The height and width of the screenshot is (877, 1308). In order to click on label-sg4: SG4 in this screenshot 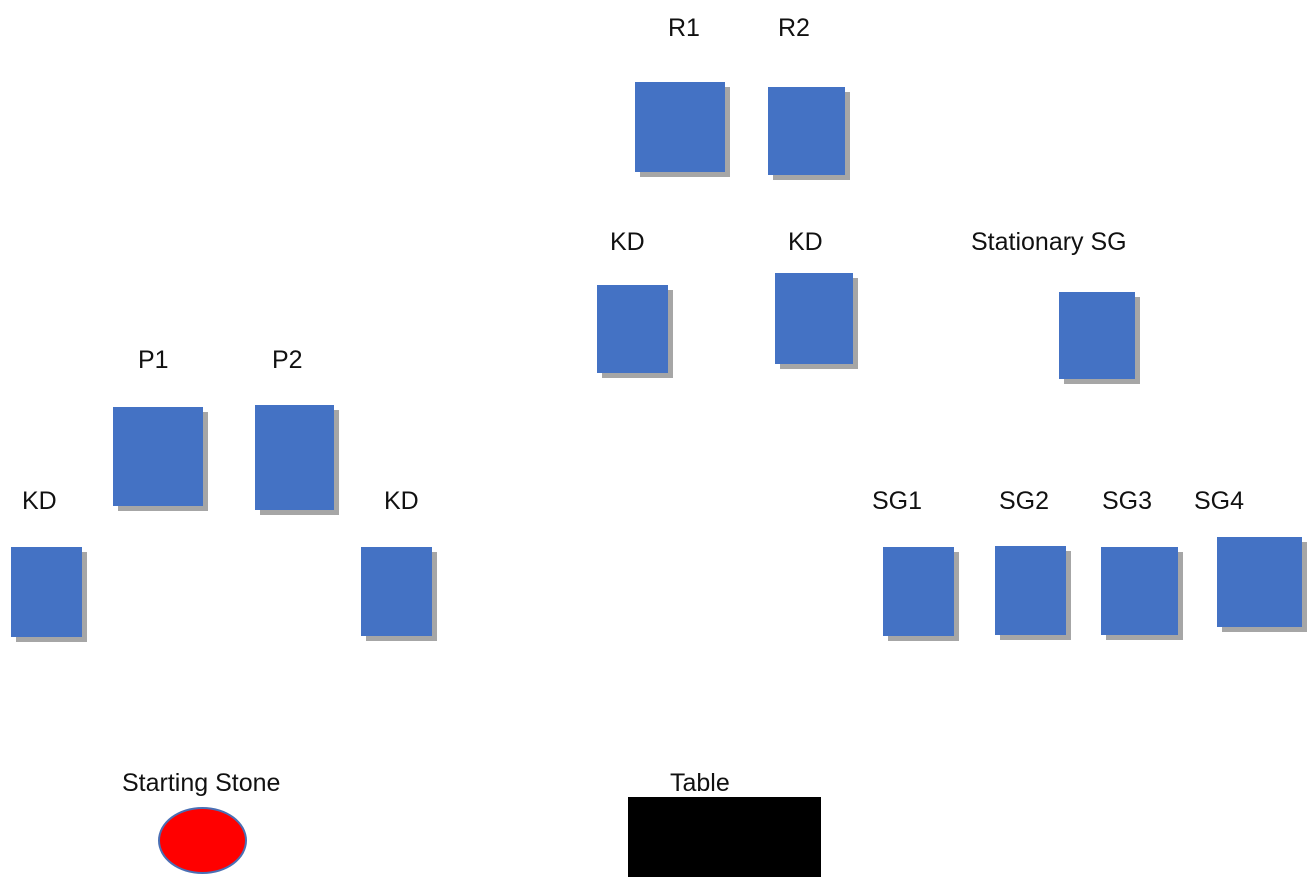, I will do `click(1219, 501)`.